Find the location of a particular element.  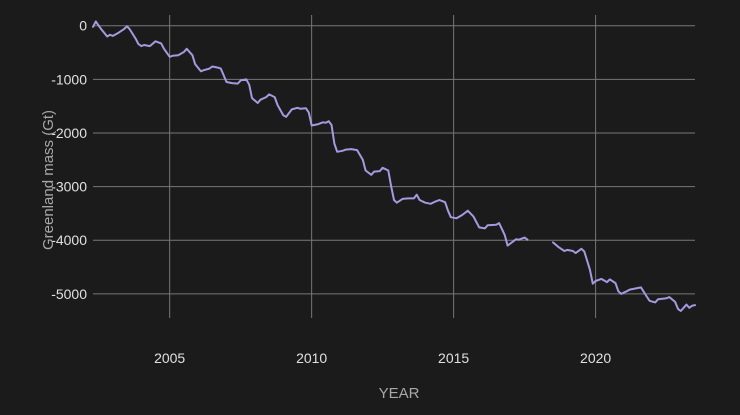

y-tick-label: -5000 is located at coordinates (69, 294).